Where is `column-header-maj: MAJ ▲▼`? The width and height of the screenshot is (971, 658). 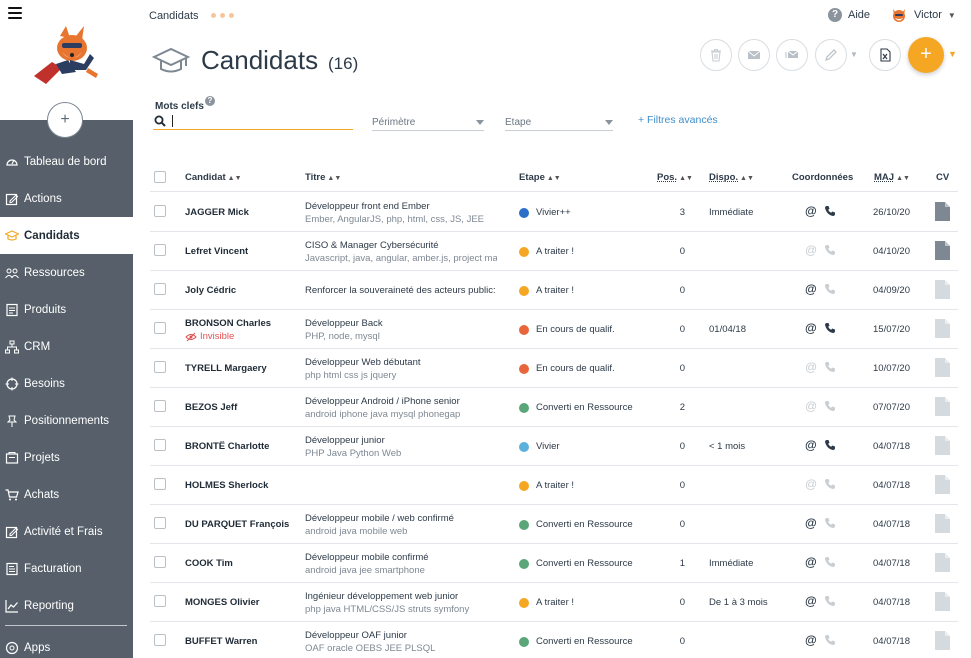 column-header-maj: MAJ ▲▼ is located at coordinates (892, 177).